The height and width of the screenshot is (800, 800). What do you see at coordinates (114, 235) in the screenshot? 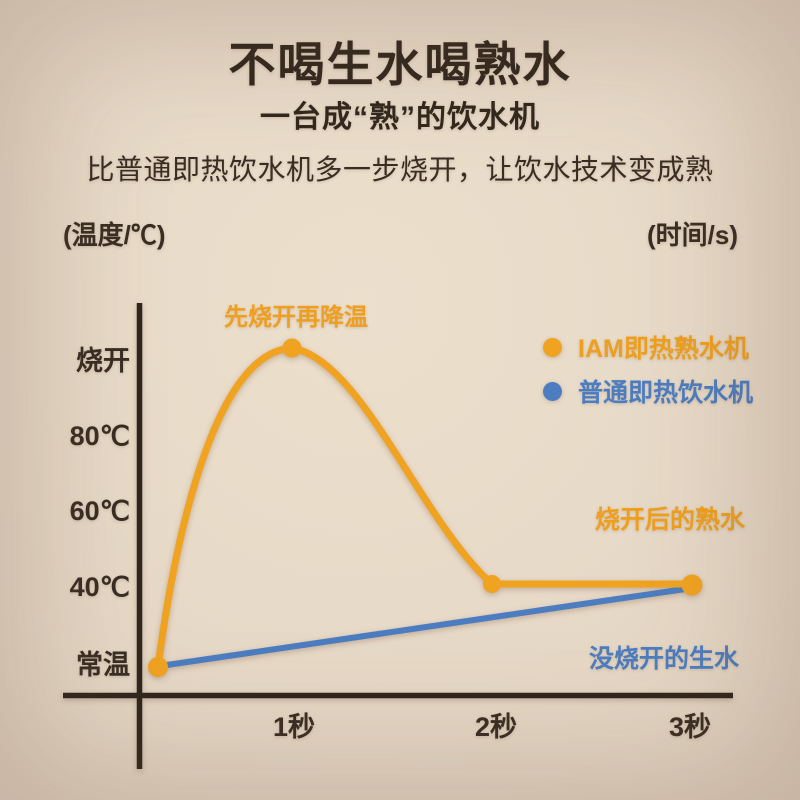
I see `y-axis-unit-label: (温度/℃)` at bounding box center [114, 235].